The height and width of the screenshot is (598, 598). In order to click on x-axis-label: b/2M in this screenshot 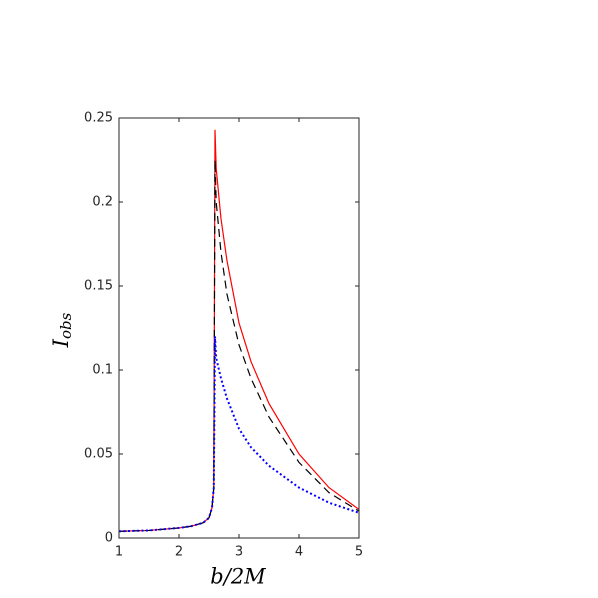, I will do `click(238, 577)`.